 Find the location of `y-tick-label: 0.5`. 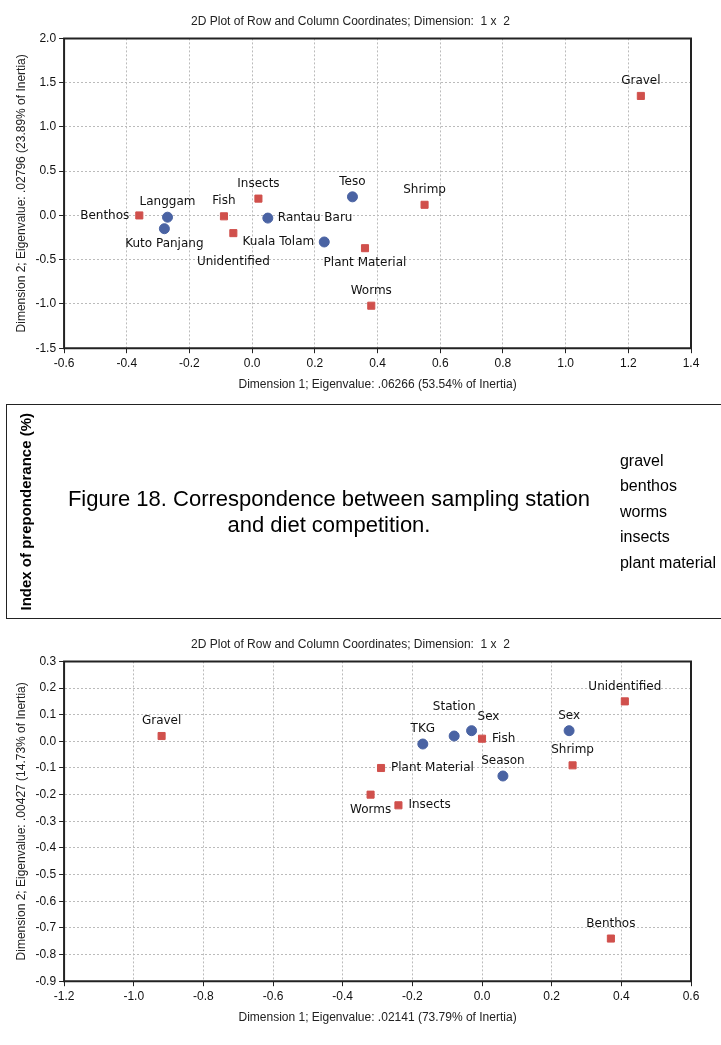

y-tick-label: 0.5 is located at coordinates (48, 170).